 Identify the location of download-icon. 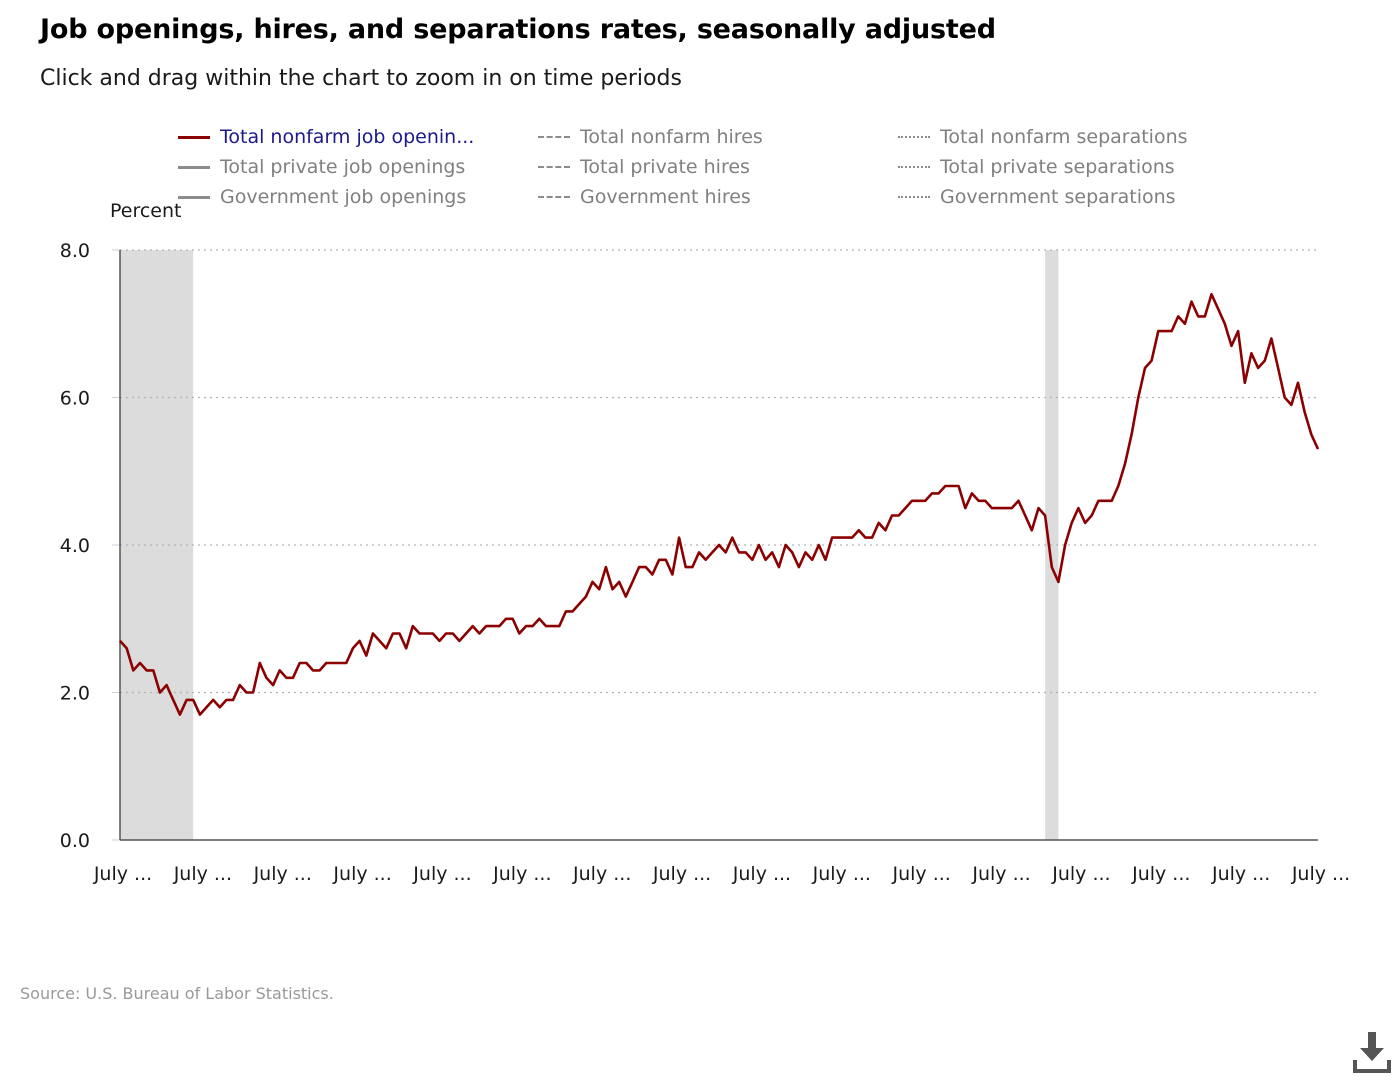
(1372, 1052).